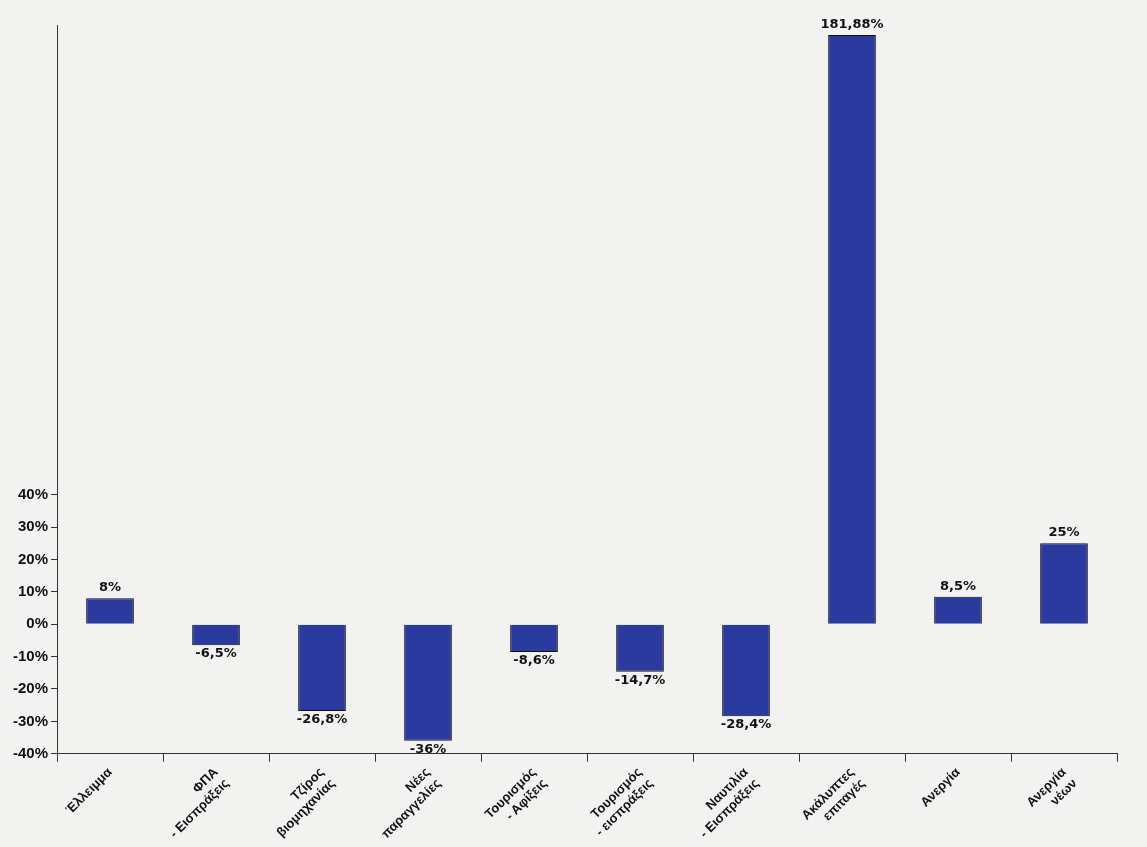 The image size is (1147, 847). Describe the element at coordinates (30, 720) in the screenshot. I see `y-tick-label: -30%` at that location.